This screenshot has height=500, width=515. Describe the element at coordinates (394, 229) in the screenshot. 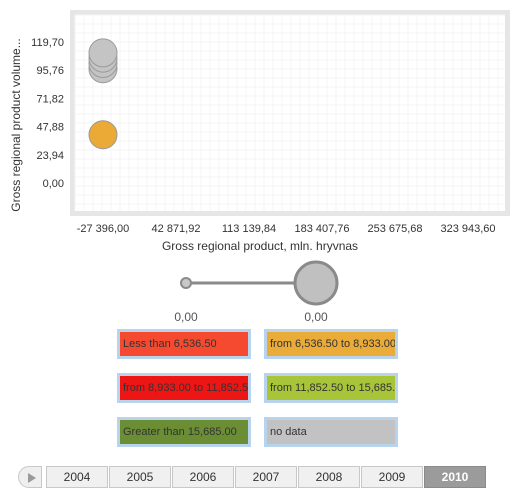

I see `x-tick-label: 253 675,68` at that location.